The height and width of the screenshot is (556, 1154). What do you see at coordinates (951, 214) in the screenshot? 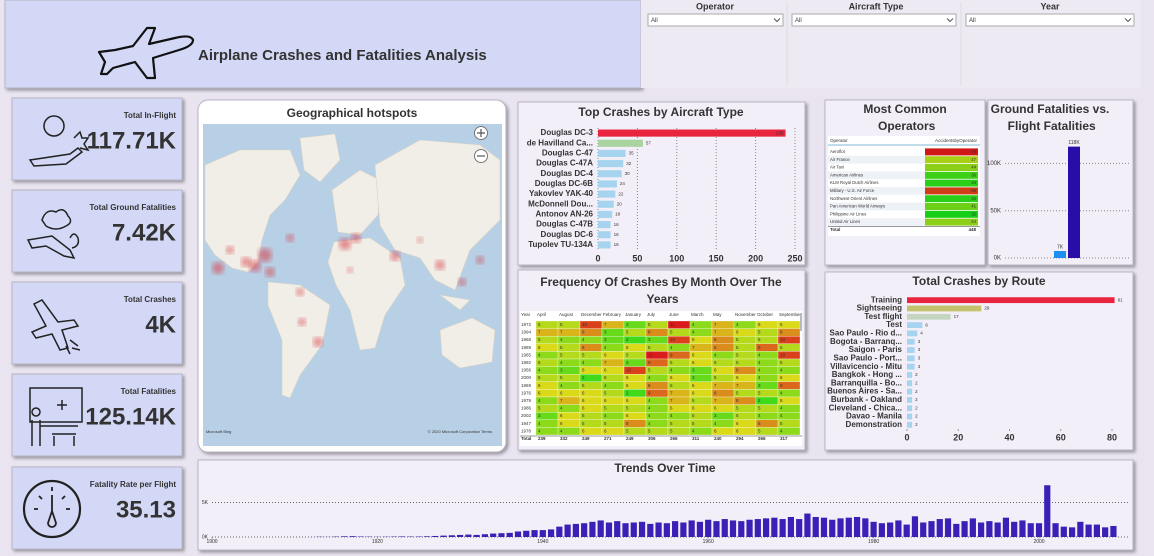
I see `value-cell` at bounding box center [951, 214].